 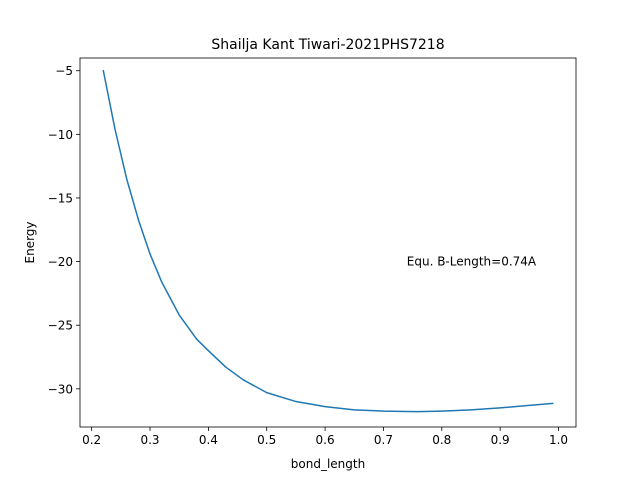 I want to click on x-tick-label: 0.7, so click(x=383, y=440).